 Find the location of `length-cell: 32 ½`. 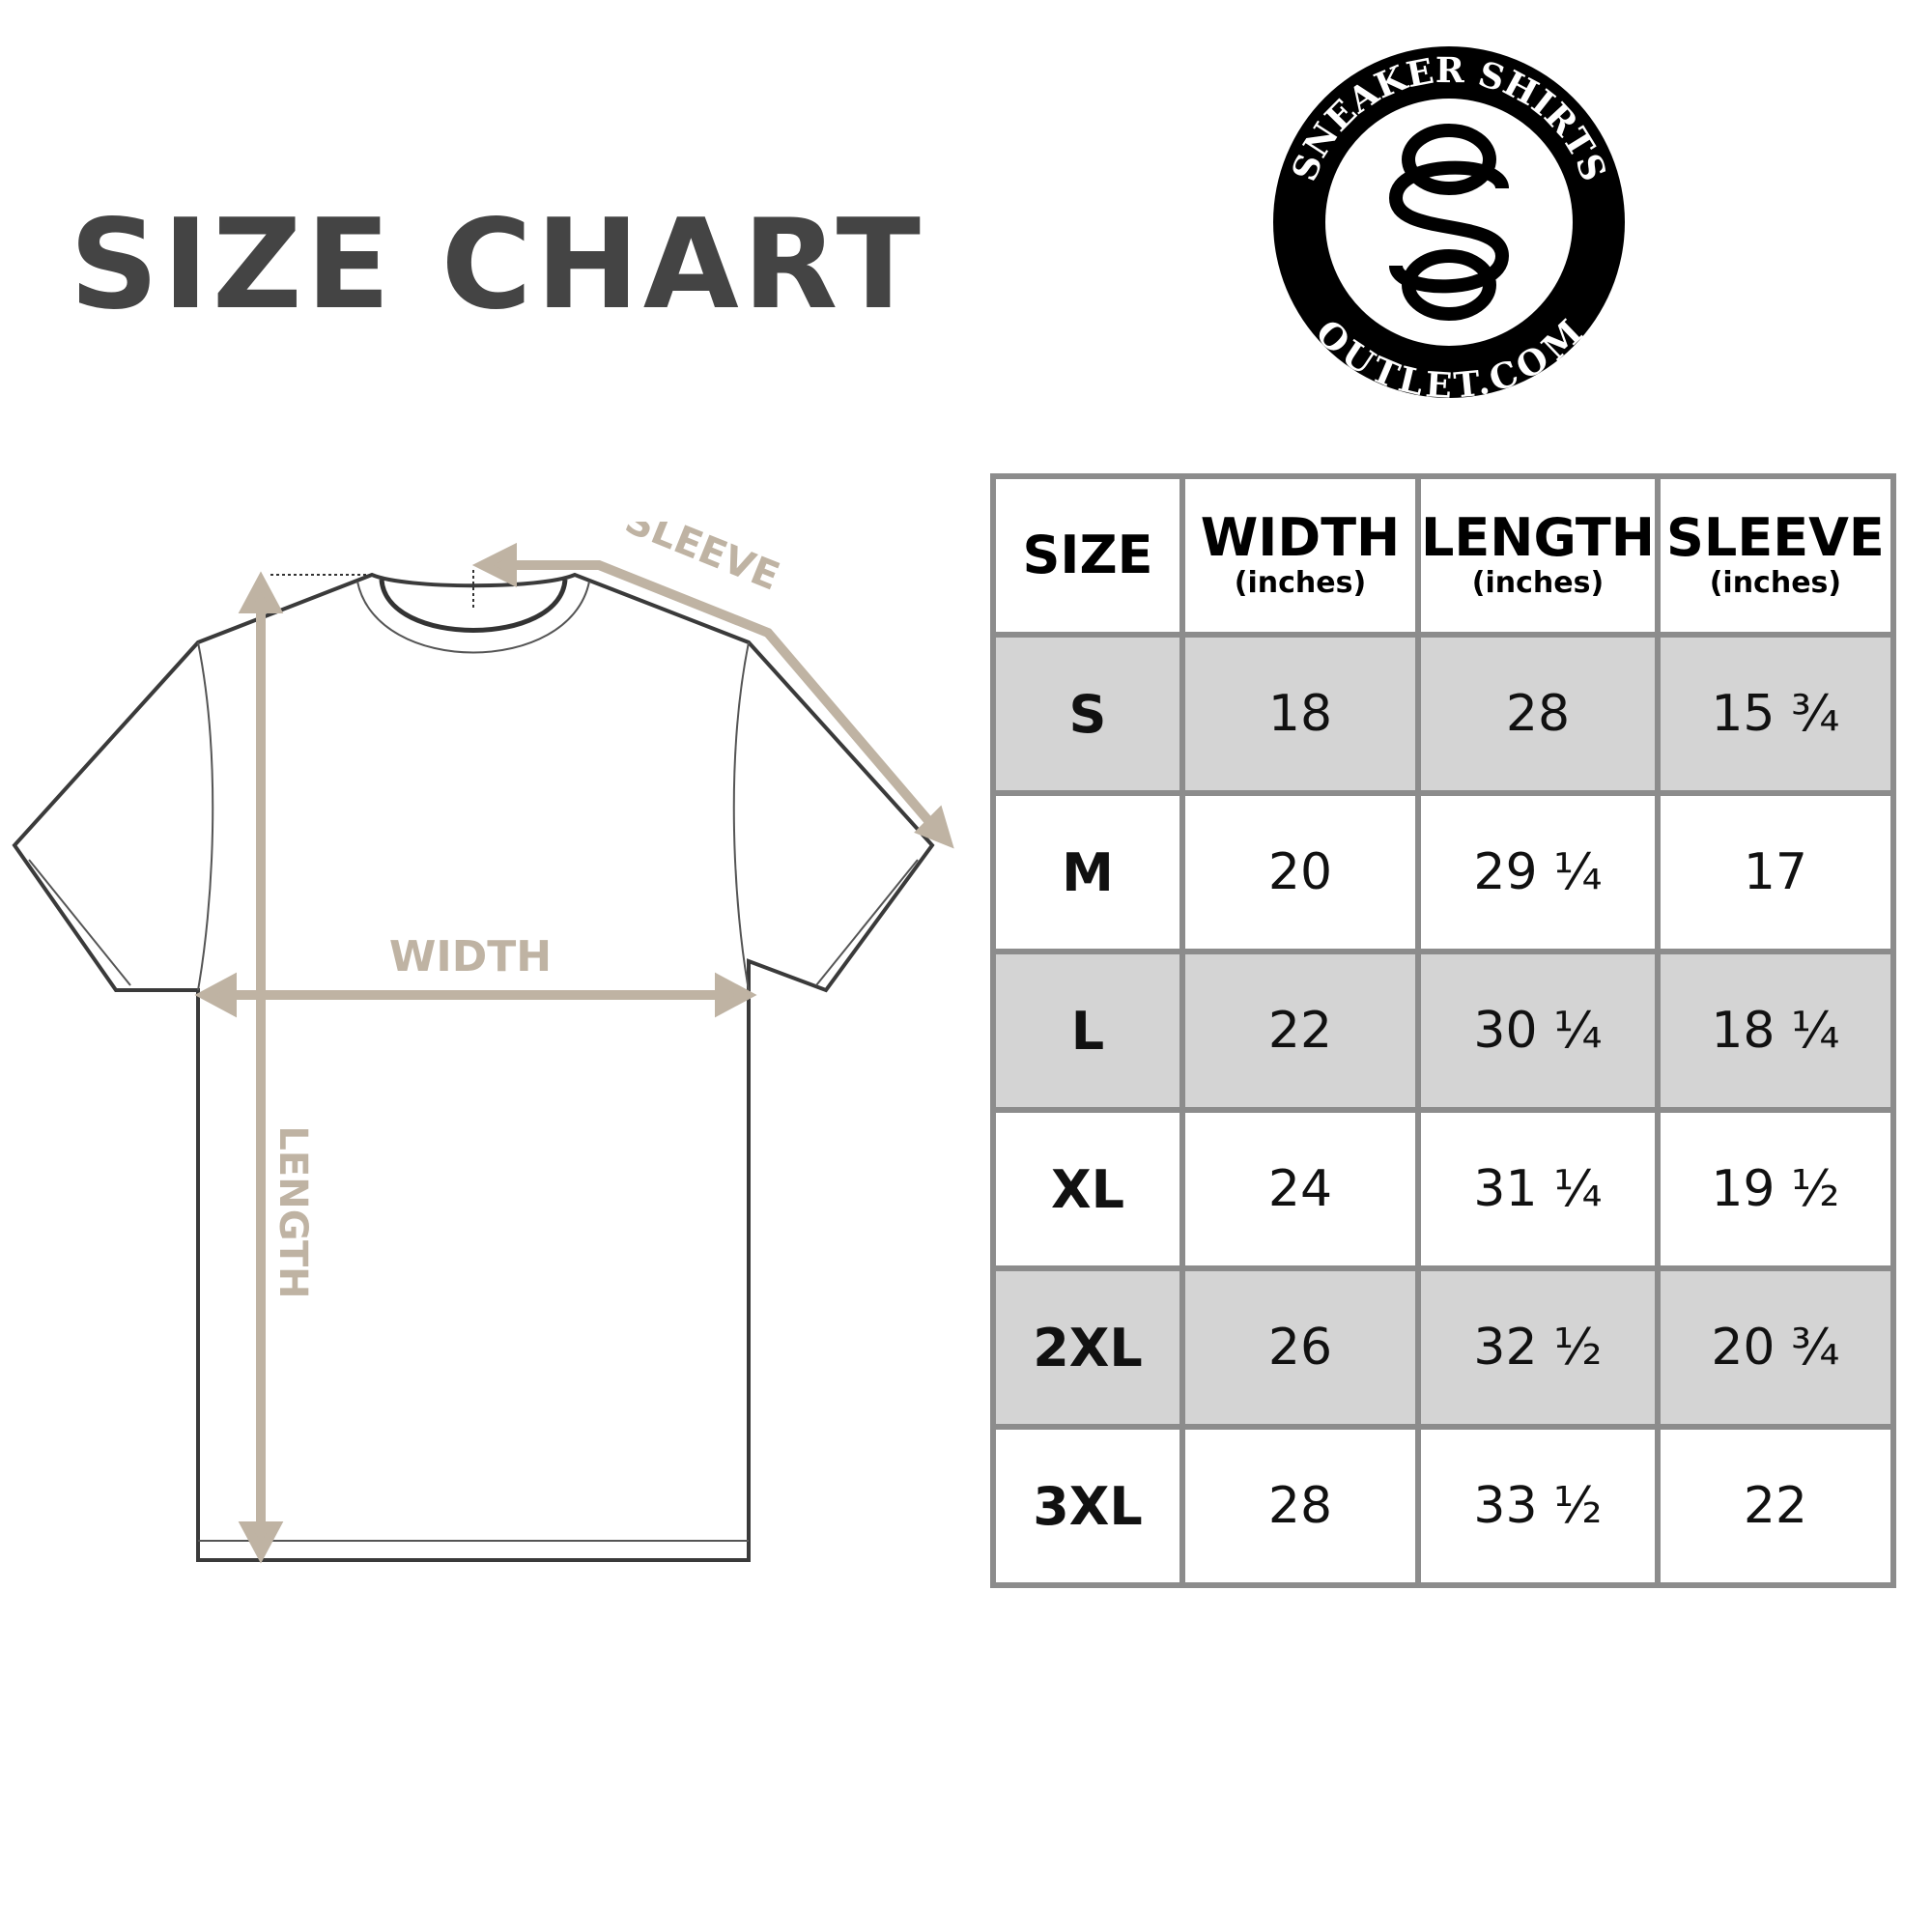

length-cell: 32 ½ is located at coordinates (1538, 1347).